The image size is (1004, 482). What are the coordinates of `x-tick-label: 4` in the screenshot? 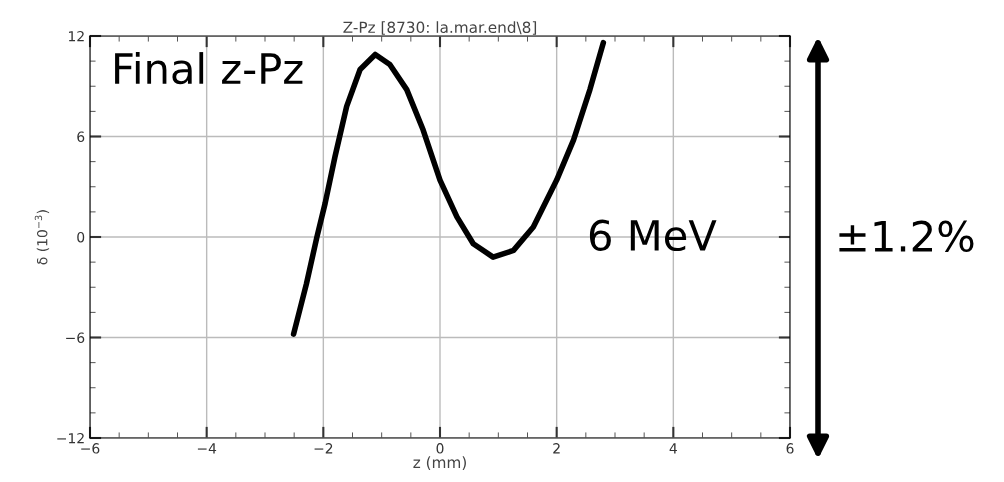 It's located at (673, 448).